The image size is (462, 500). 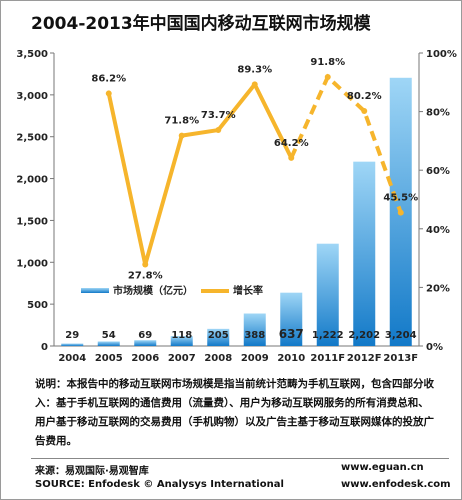 What do you see at coordinates (254, 335) in the screenshot?
I see `bar-value-label: 388` at bounding box center [254, 335].